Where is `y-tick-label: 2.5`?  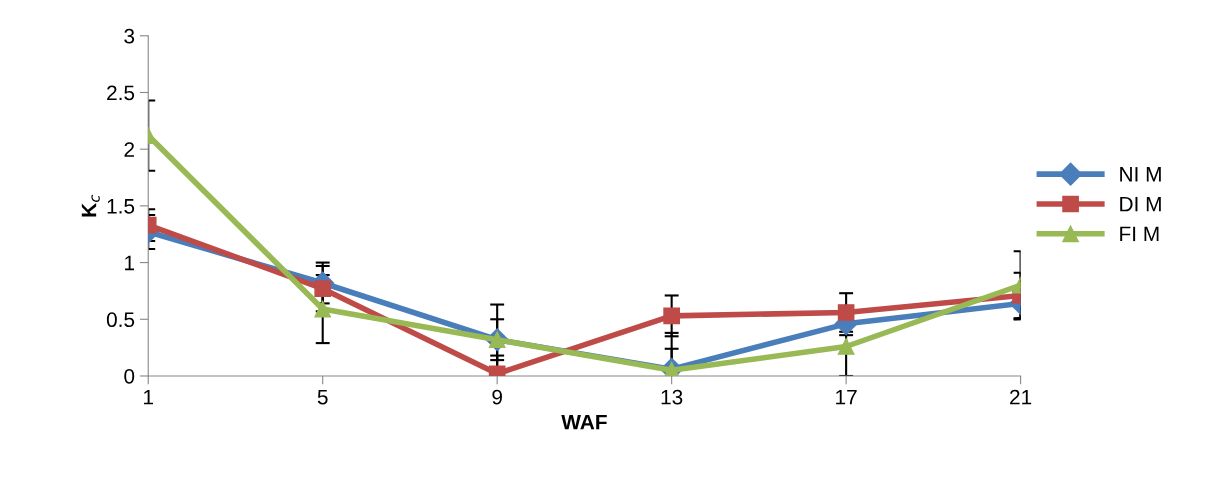 y-tick-label: 2.5 is located at coordinates (121, 93).